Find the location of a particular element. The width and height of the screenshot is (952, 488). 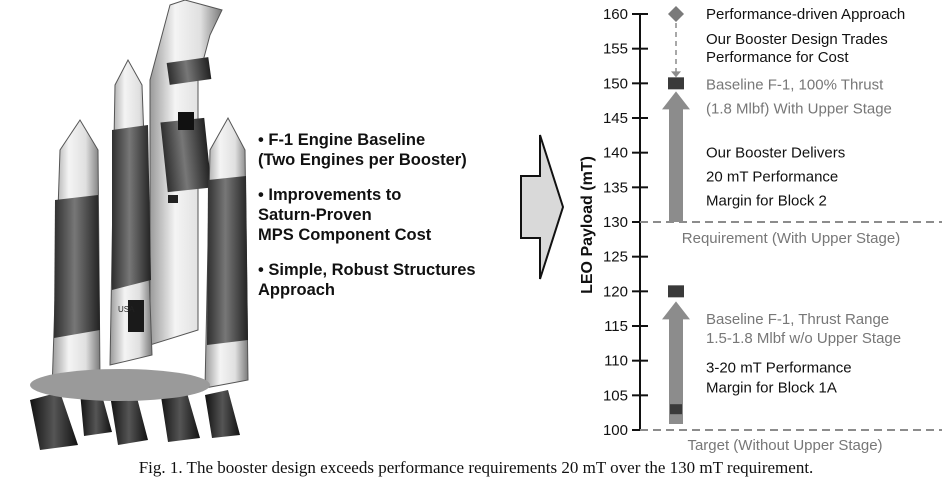

baseline-range-low-marker is located at coordinates (676, 409).